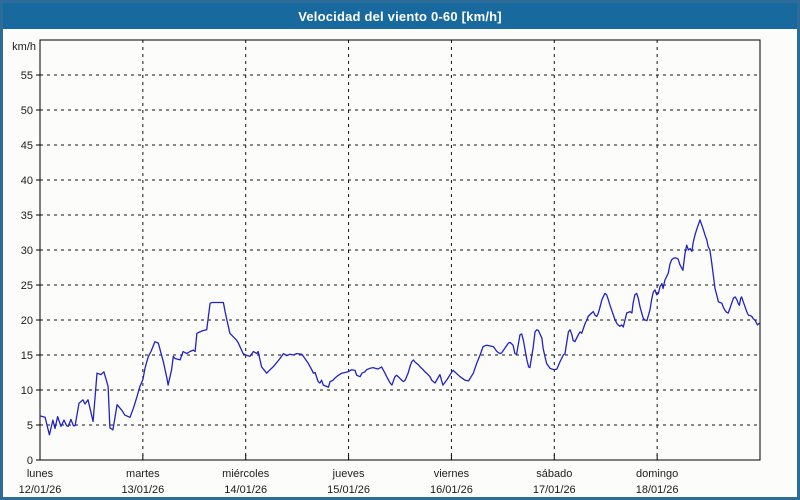 This screenshot has height=500, width=800. What do you see at coordinates (27, 356) in the screenshot?
I see `y-tick-label: 15` at bounding box center [27, 356].